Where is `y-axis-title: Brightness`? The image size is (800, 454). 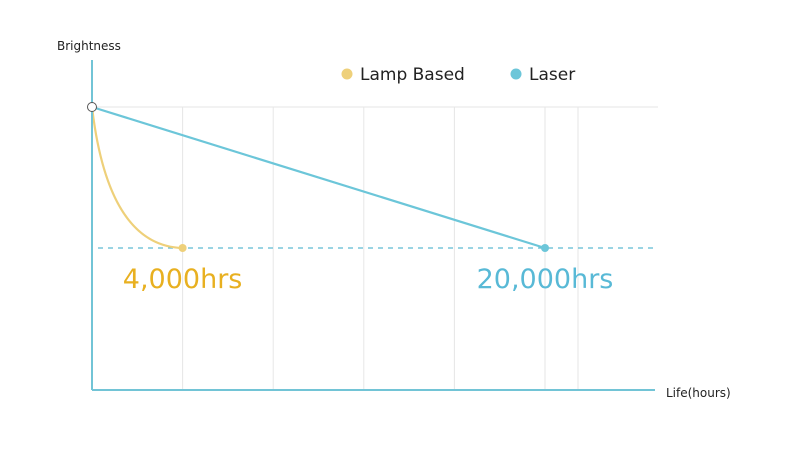 y-axis-title: Brightness is located at coordinates (89, 46).